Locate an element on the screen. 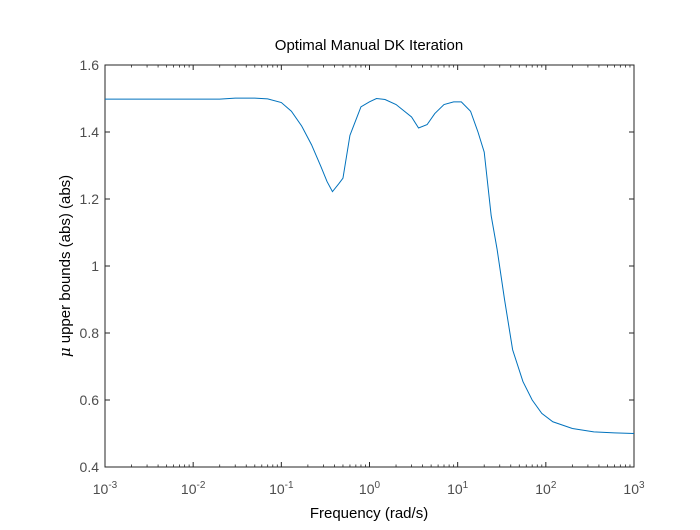 The width and height of the screenshot is (700, 530). chart-title: Optimal Manual DK Iteration is located at coordinates (369, 45).